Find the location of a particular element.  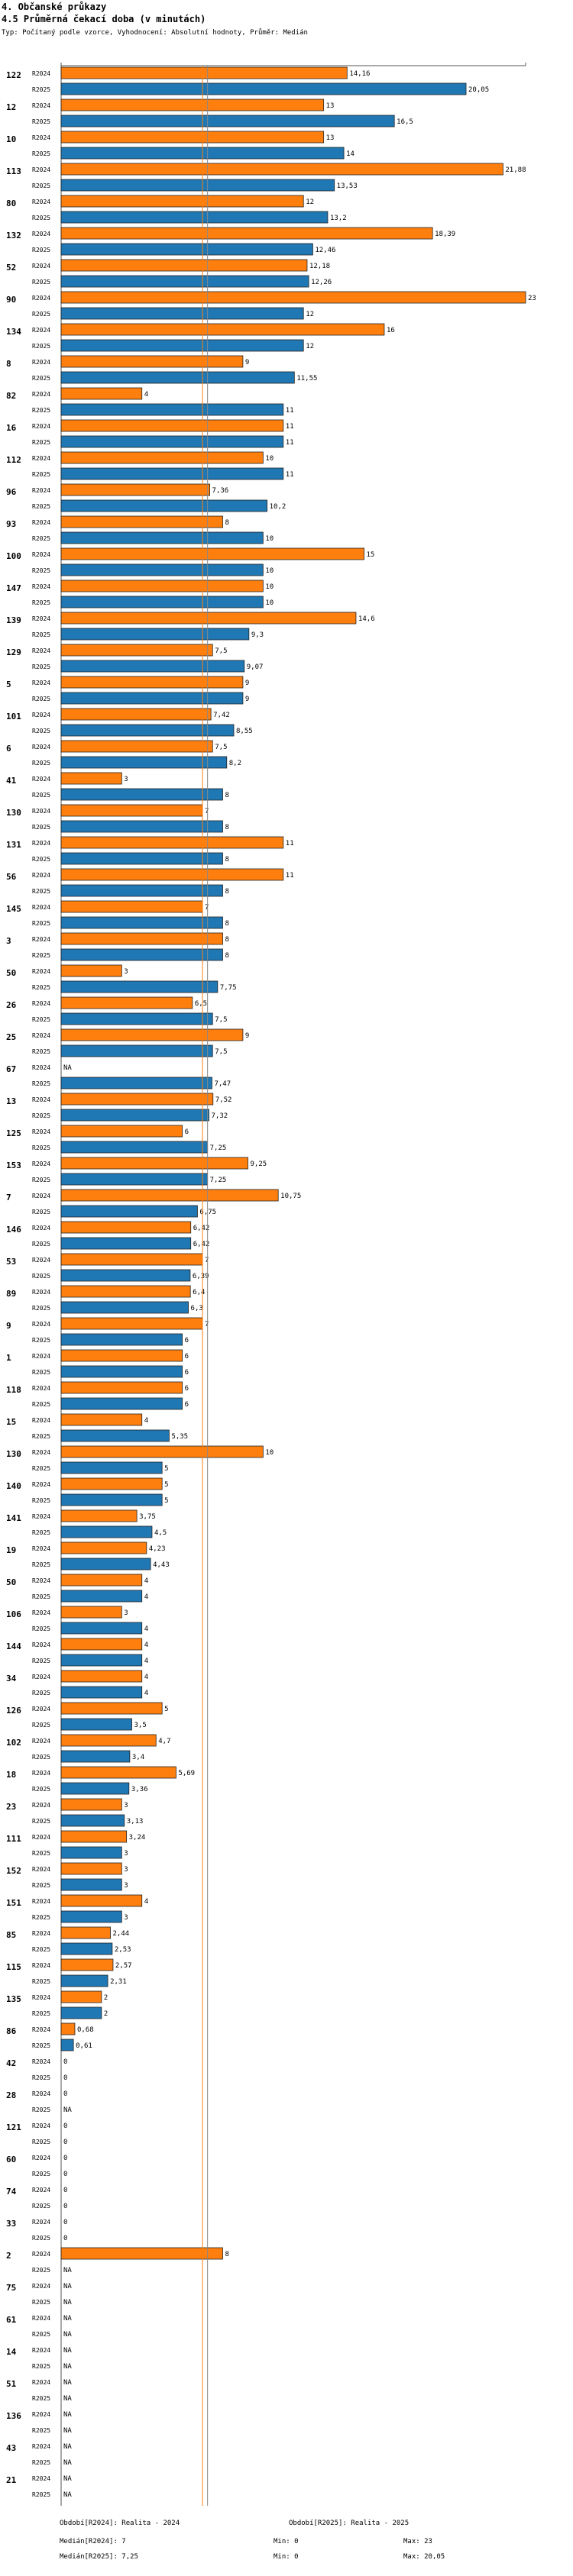

data-label: 5,35 is located at coordinates (179, 1437).